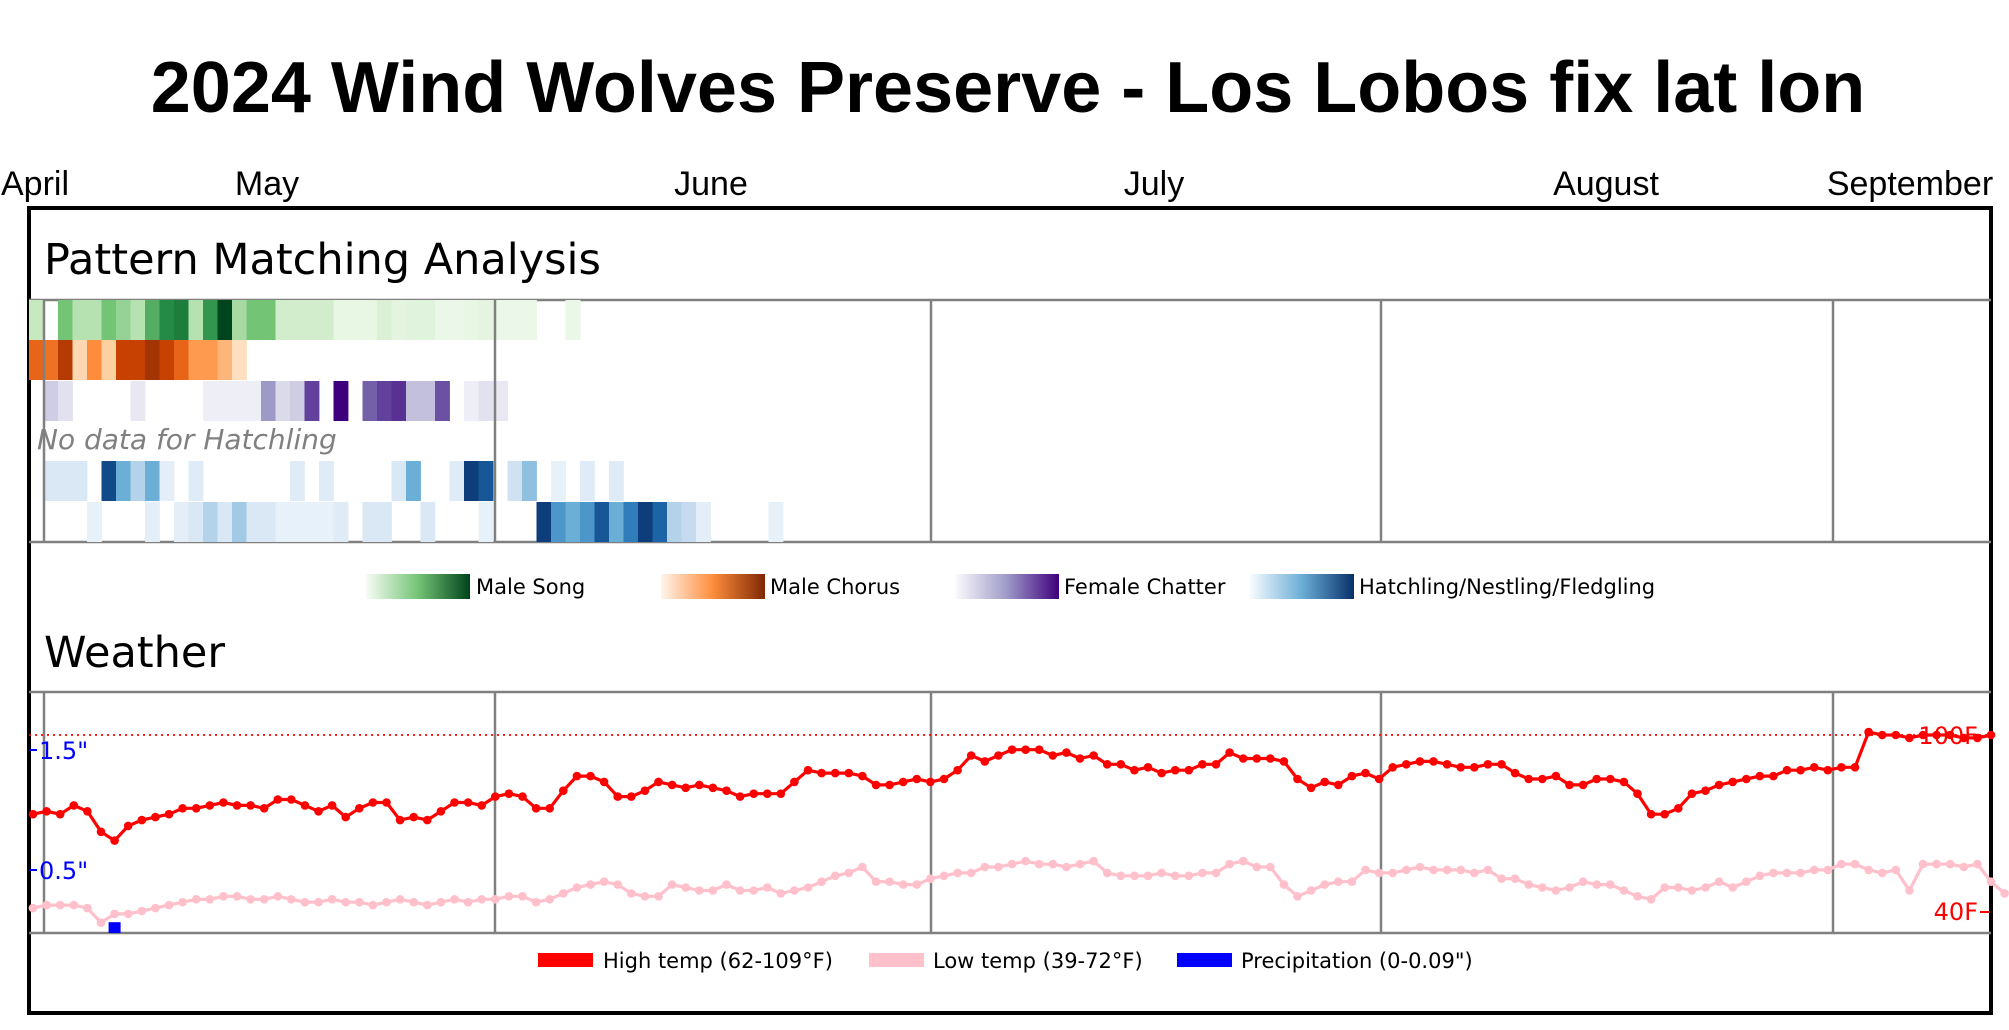 The image size is (2009, 1030). What do you see at coordinates (1910, 184) in the screenshot?
I see `month-label-september: September` at bounding box center [1910, 184].